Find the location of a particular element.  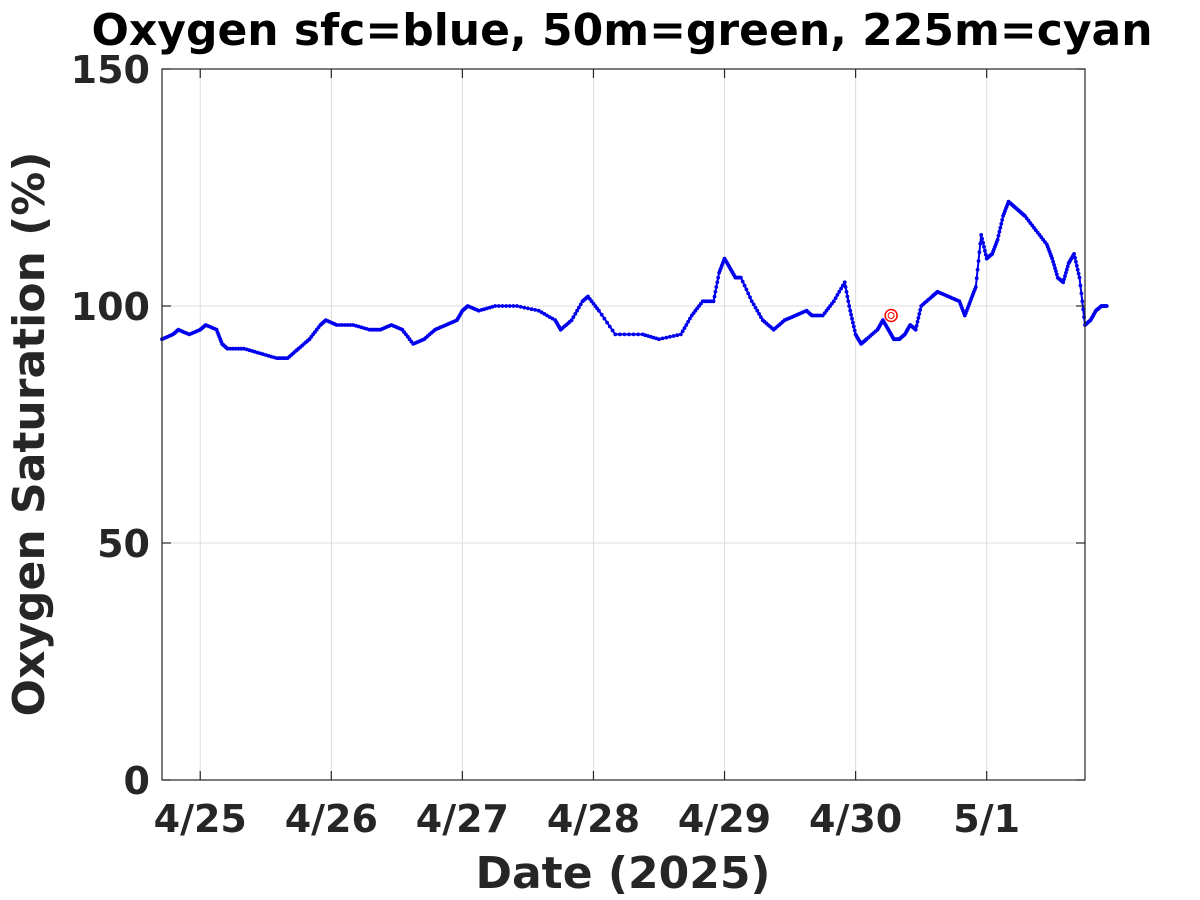

x-axis-label: Date (2025) is located at coordinates (622, 873).